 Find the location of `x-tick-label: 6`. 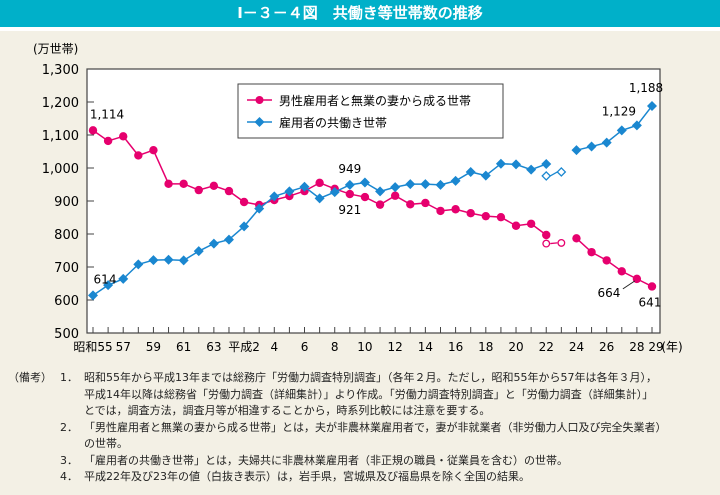

x-tick-label: 6 is located at coordinates (305, 347).